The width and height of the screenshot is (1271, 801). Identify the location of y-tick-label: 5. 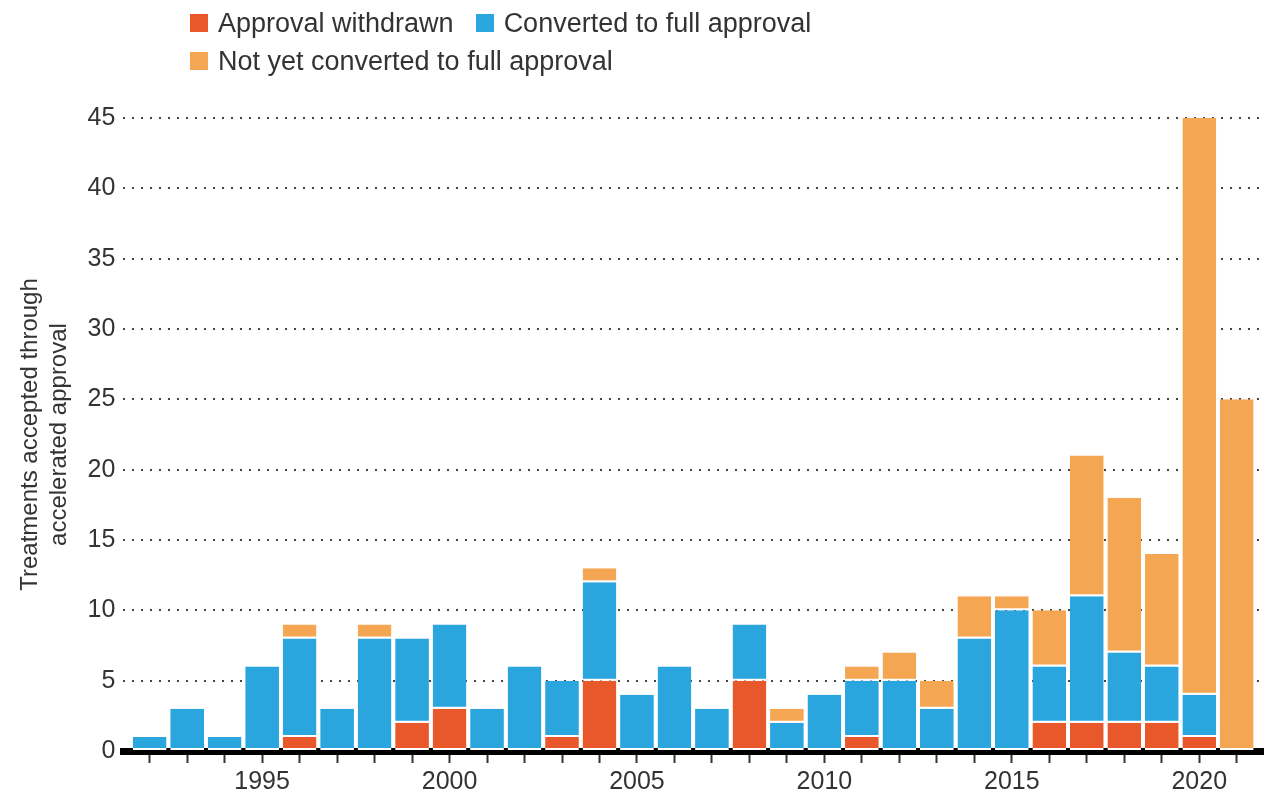
(108, 678).